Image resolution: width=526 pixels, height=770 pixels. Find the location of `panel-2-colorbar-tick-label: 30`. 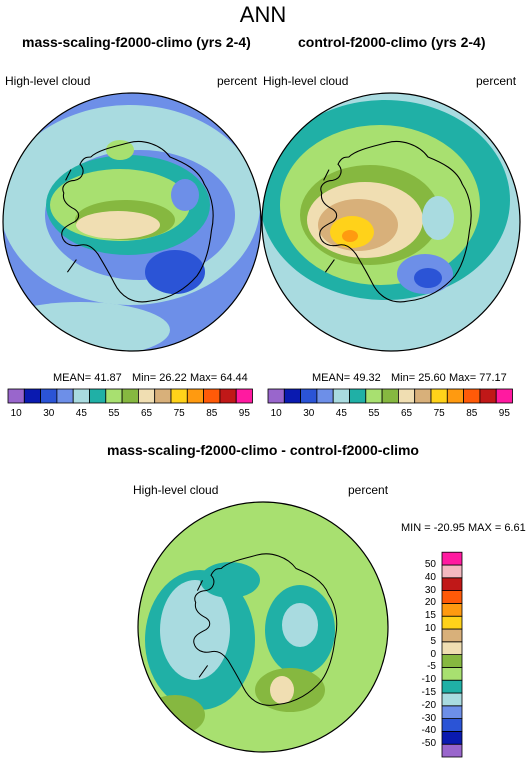

panel-2-colorbar-tick-label: 30 is located at coordinates (309, 413).